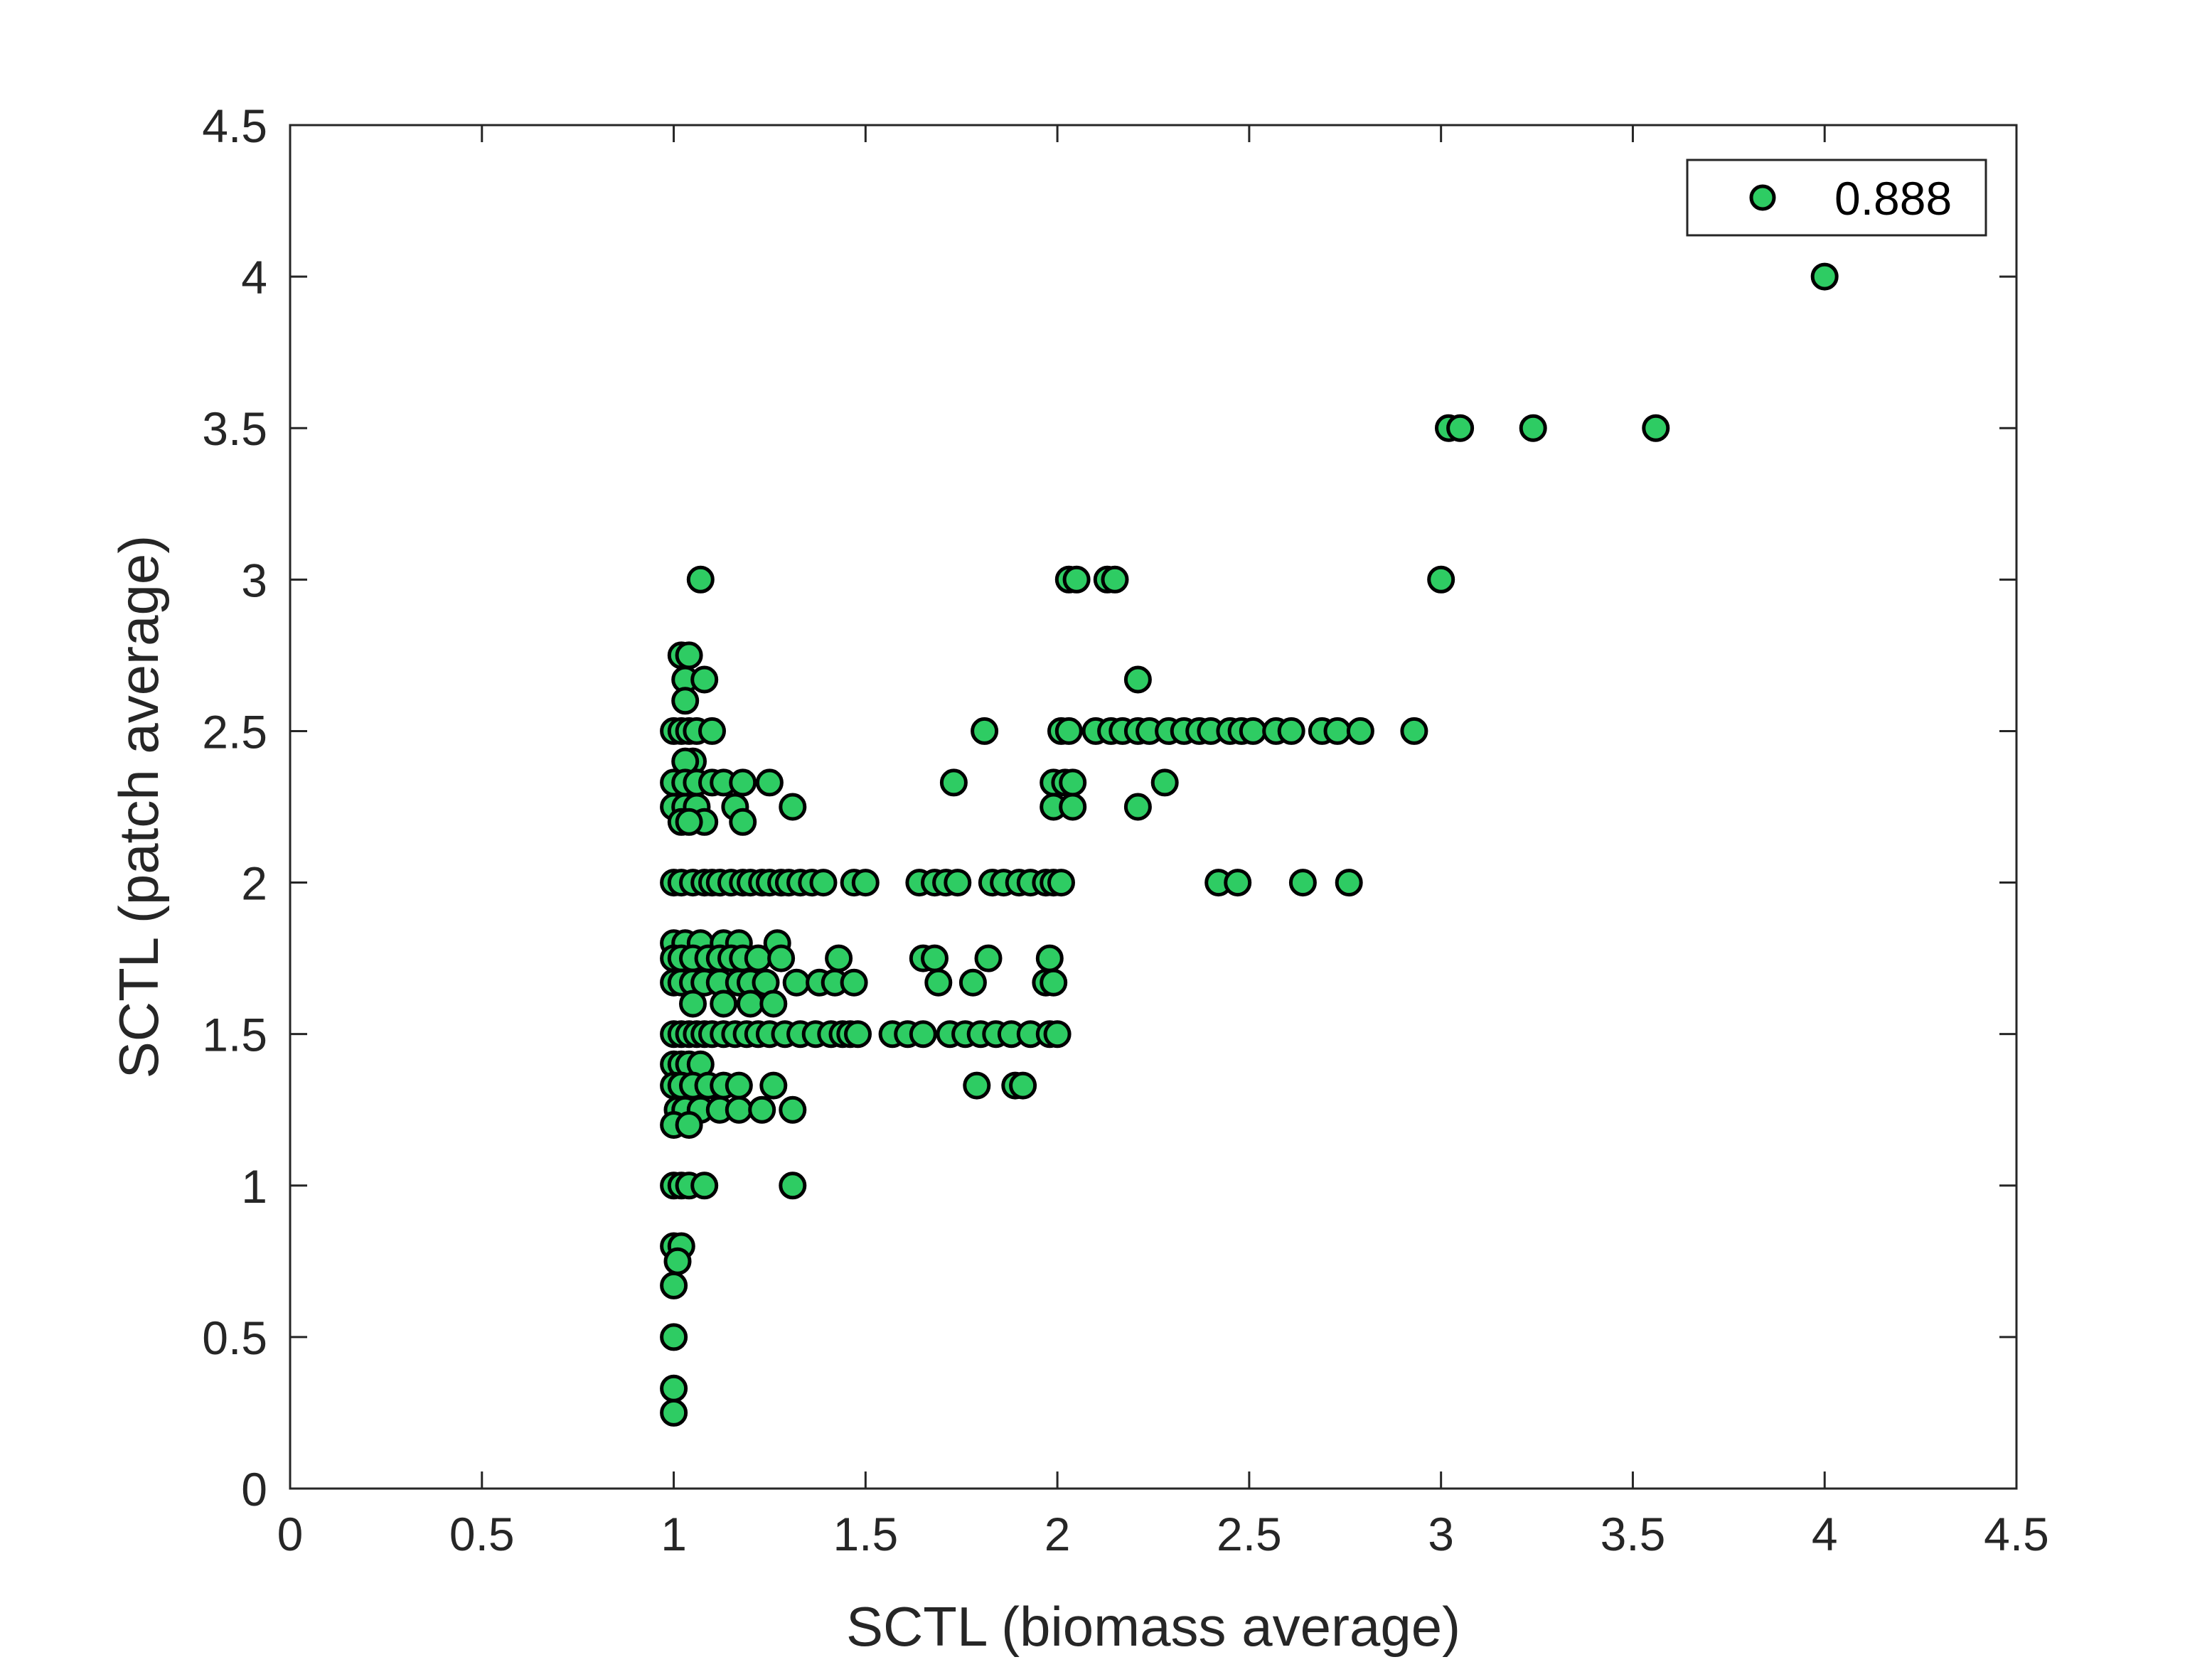 This screenshot has height=1662, width=2212. Describe the element at coordinates (674, 1534) in the screenshot. I see `x-tick-label: 1` at that location.